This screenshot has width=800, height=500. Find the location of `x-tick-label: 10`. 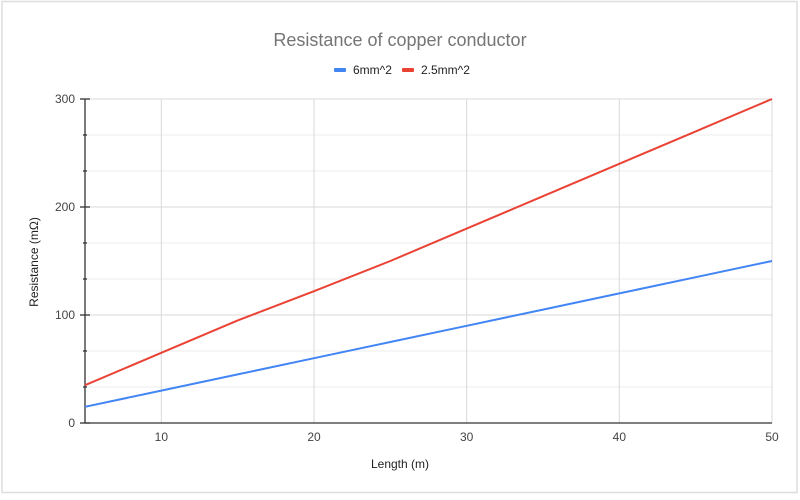

x-tick-label: 10 is located at coordinates (162, 437).